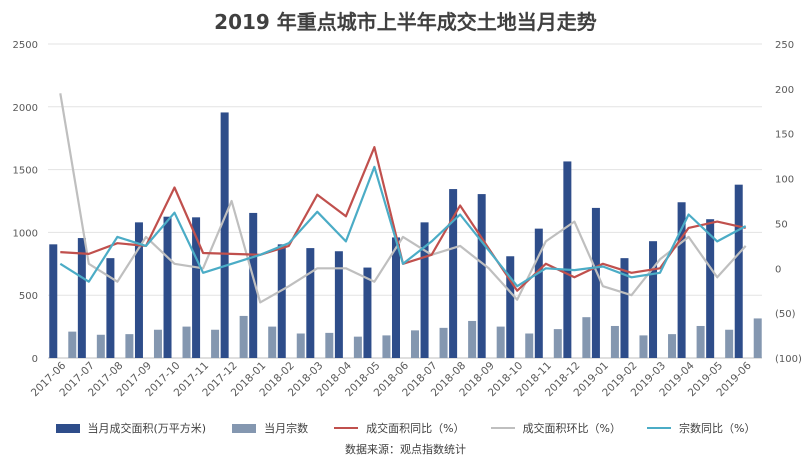 The height and width of the screenshot is (467, 811). Describe the element at coordinates (25, 108) in the screenshot. I see `left-tick-label: 2000` at that location.